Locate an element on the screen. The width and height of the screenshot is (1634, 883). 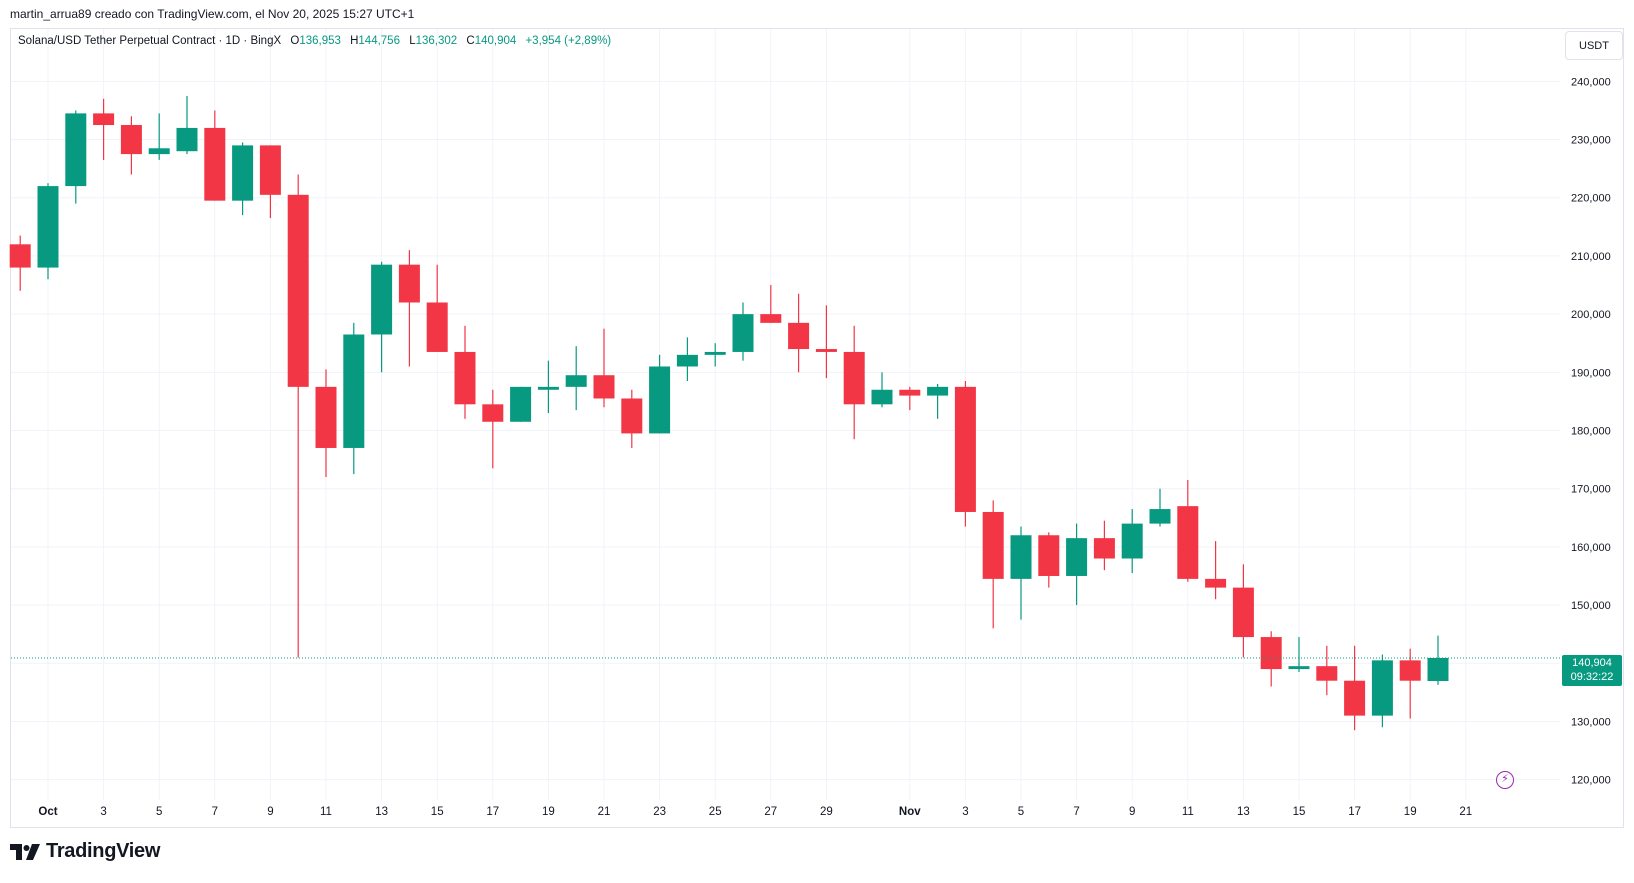
low-value: 136,302 is located at coordinates (436, 41).